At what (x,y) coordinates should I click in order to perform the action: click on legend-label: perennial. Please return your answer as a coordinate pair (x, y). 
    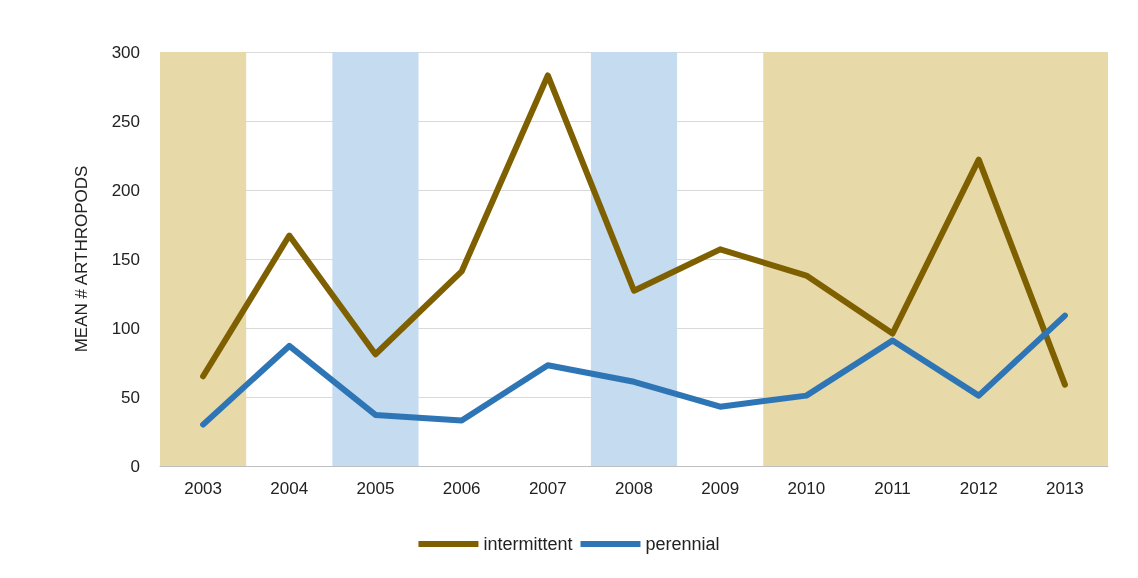
    Looking at the image, I should click on (682, 544).